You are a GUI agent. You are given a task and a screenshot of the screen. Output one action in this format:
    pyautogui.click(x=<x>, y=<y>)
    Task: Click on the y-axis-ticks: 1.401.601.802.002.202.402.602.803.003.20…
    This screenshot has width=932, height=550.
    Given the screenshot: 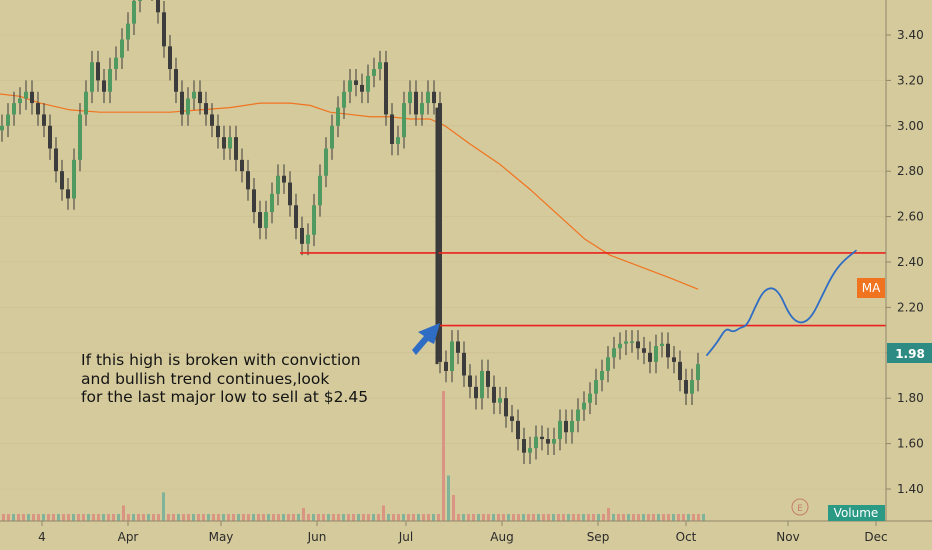 What is the action you would take?
    pyautogui.click(x=905, y=262)
    